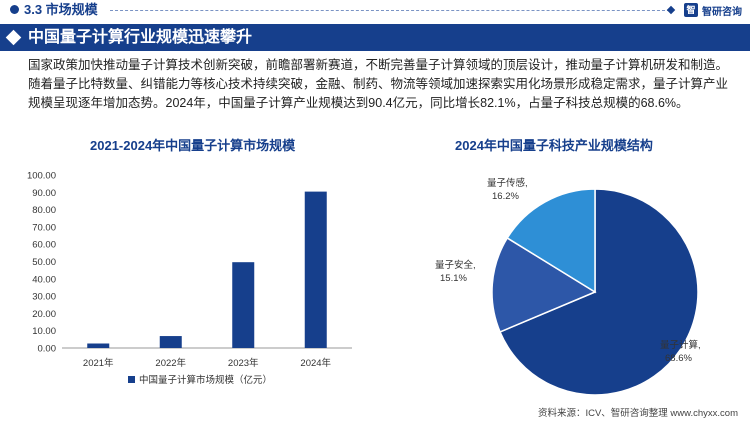 This screenshot has height=422, width=750. Describe the element at coordinates (41, 176) in the screenshot. I see `y-tick-label: 100.00` at that location.